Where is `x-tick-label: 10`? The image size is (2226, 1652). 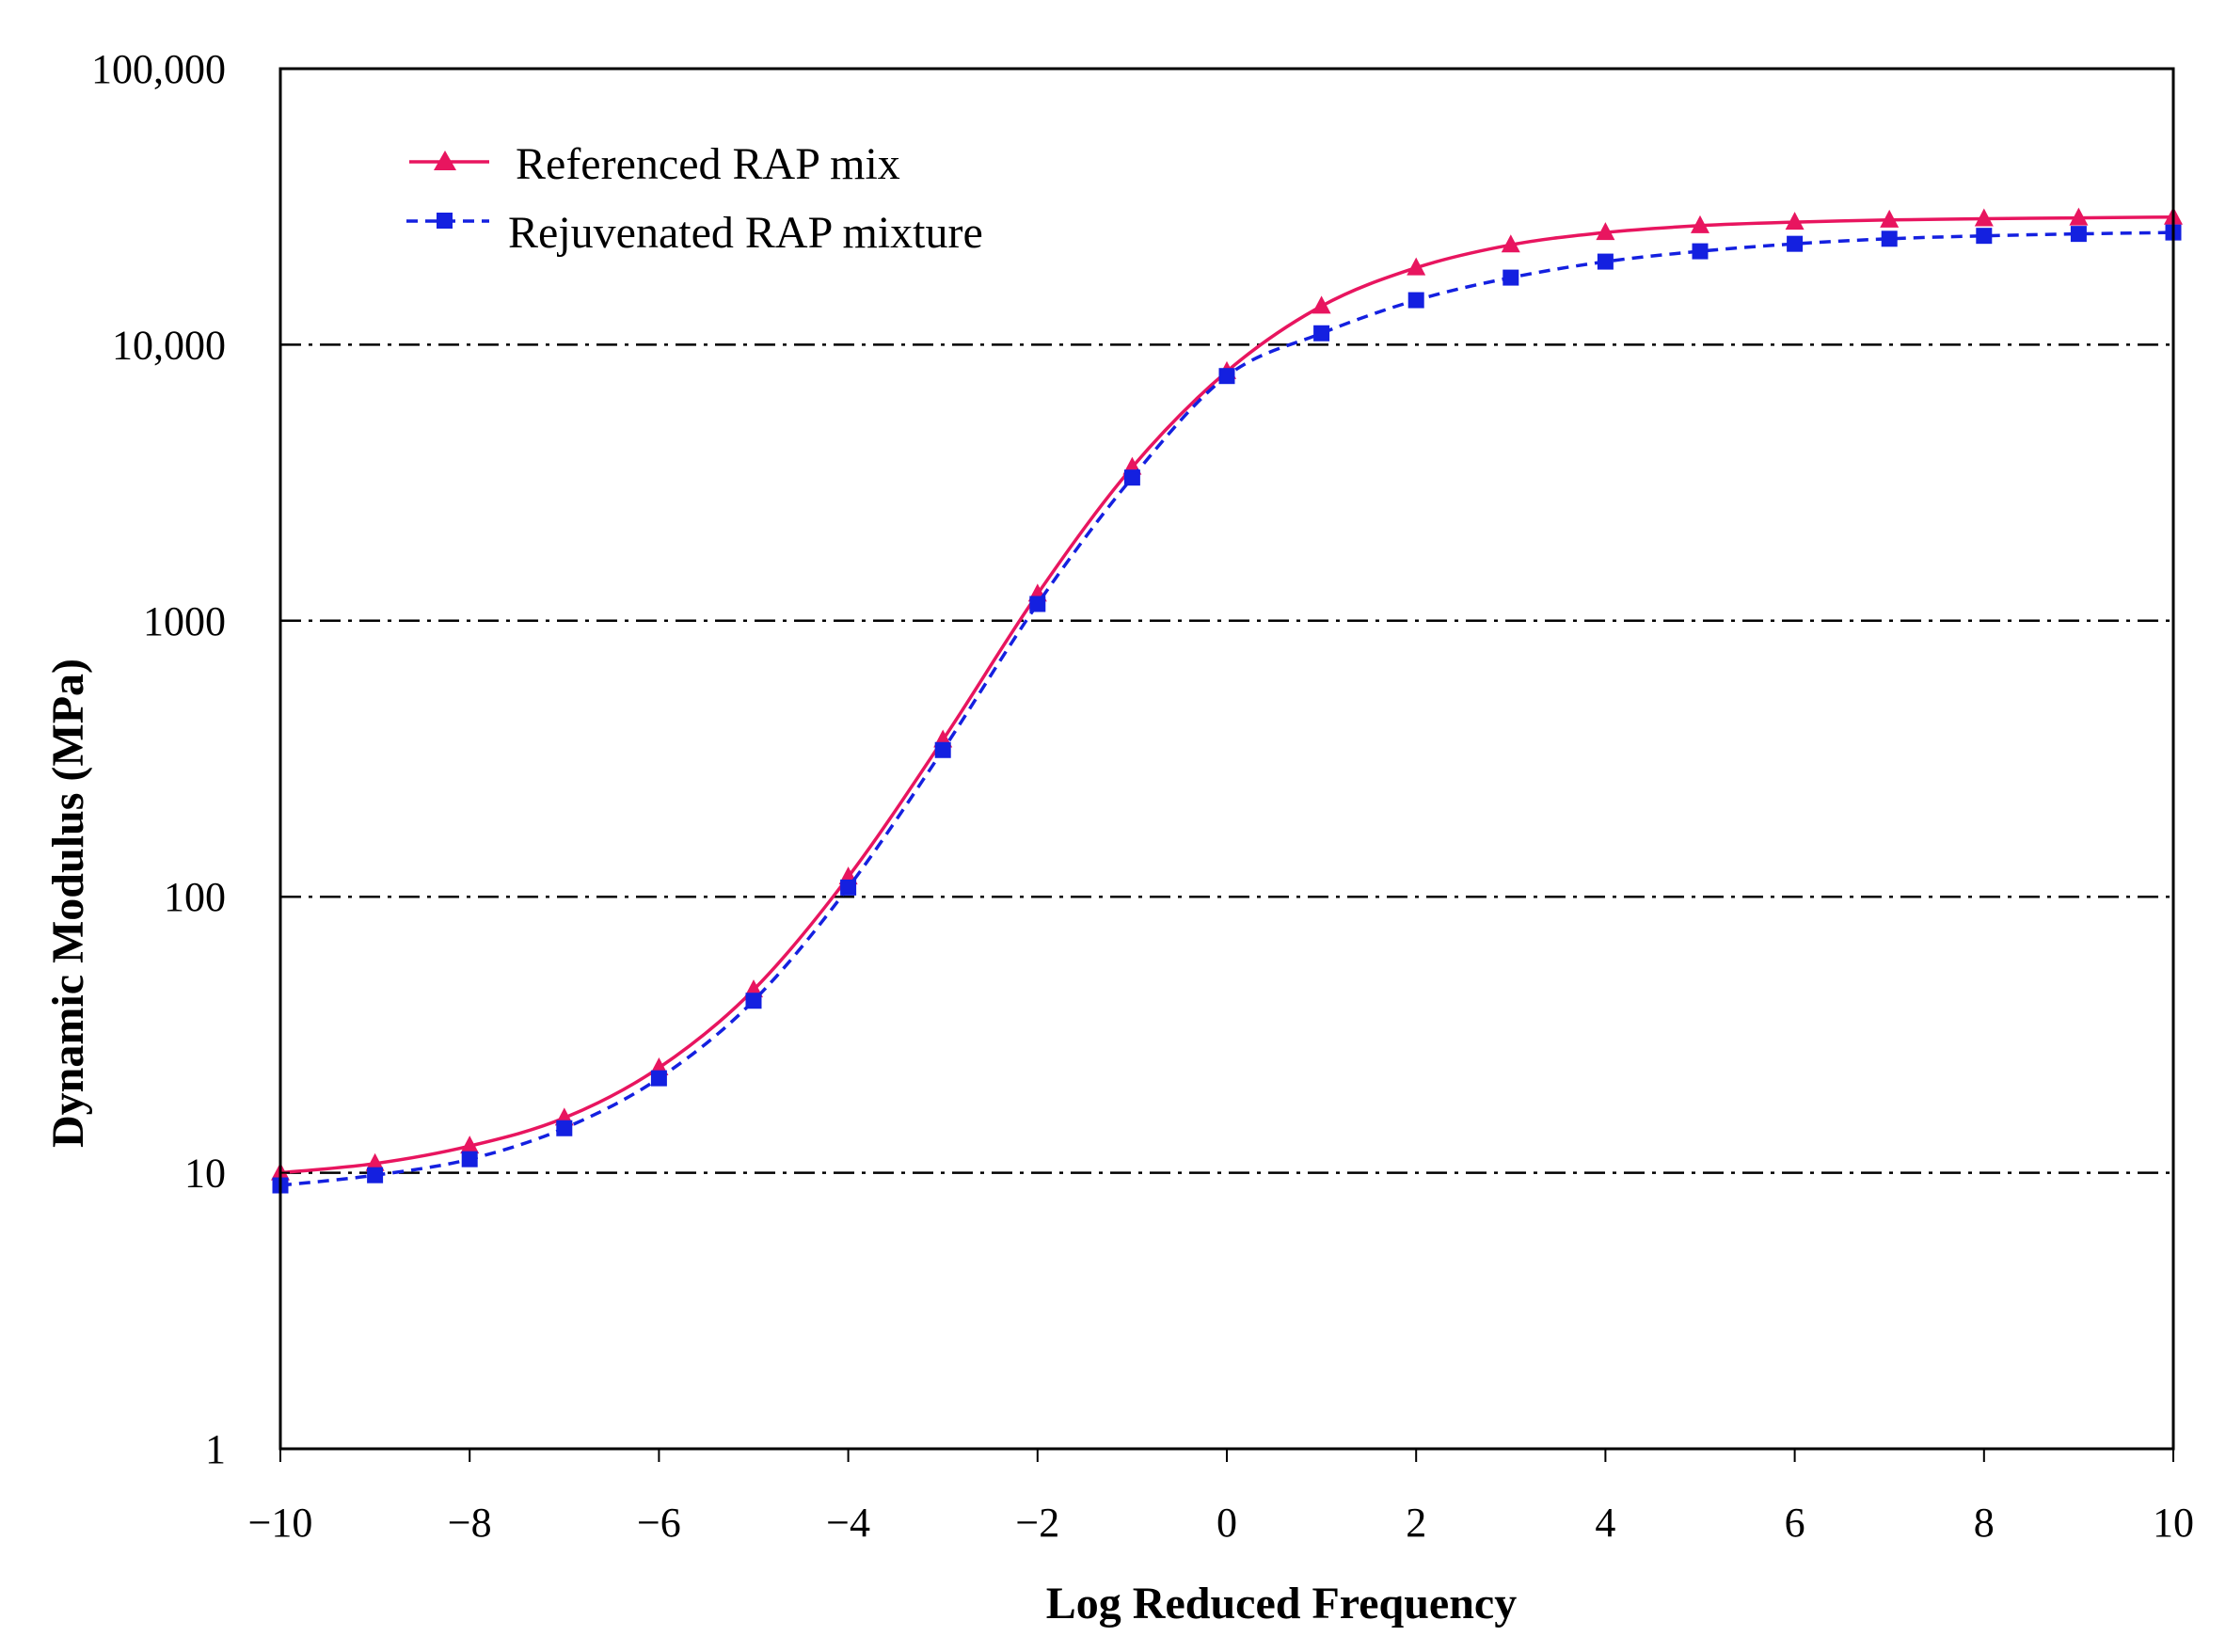 x-tick-label: 10 is located at coordinates (2173, 1523).